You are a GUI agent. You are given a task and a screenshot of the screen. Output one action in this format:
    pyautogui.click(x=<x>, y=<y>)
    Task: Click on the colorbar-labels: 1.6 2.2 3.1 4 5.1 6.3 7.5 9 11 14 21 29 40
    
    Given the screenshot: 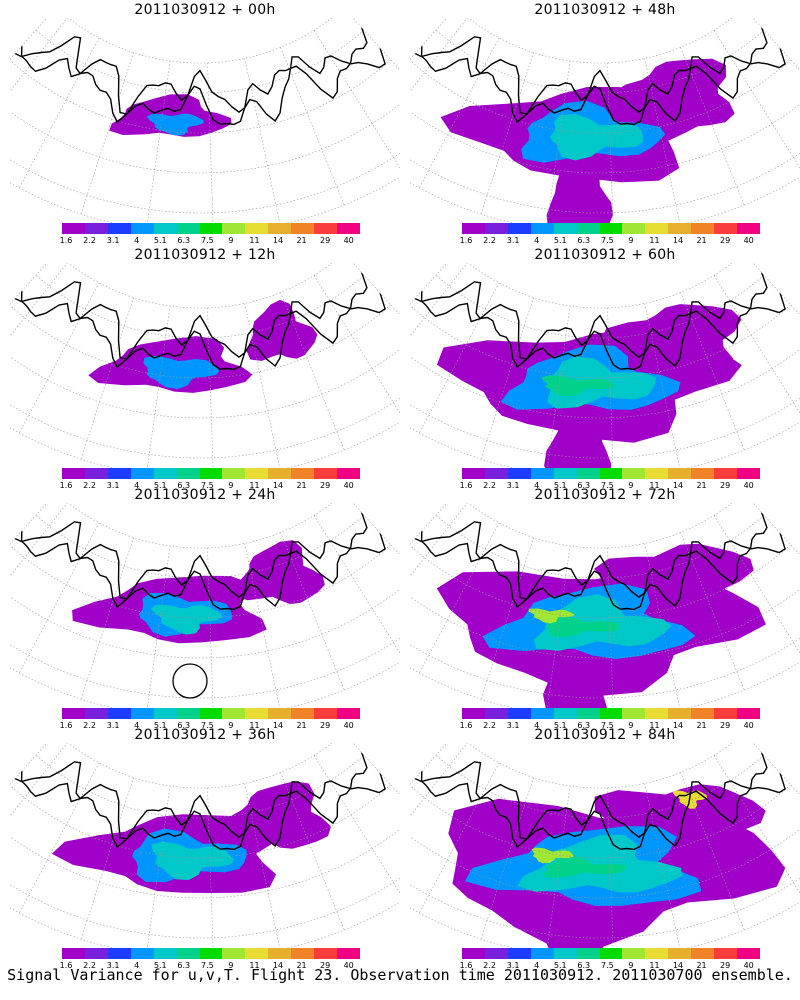 What is the action you would take?
    pyautogui.click(x=609, y=241)
    